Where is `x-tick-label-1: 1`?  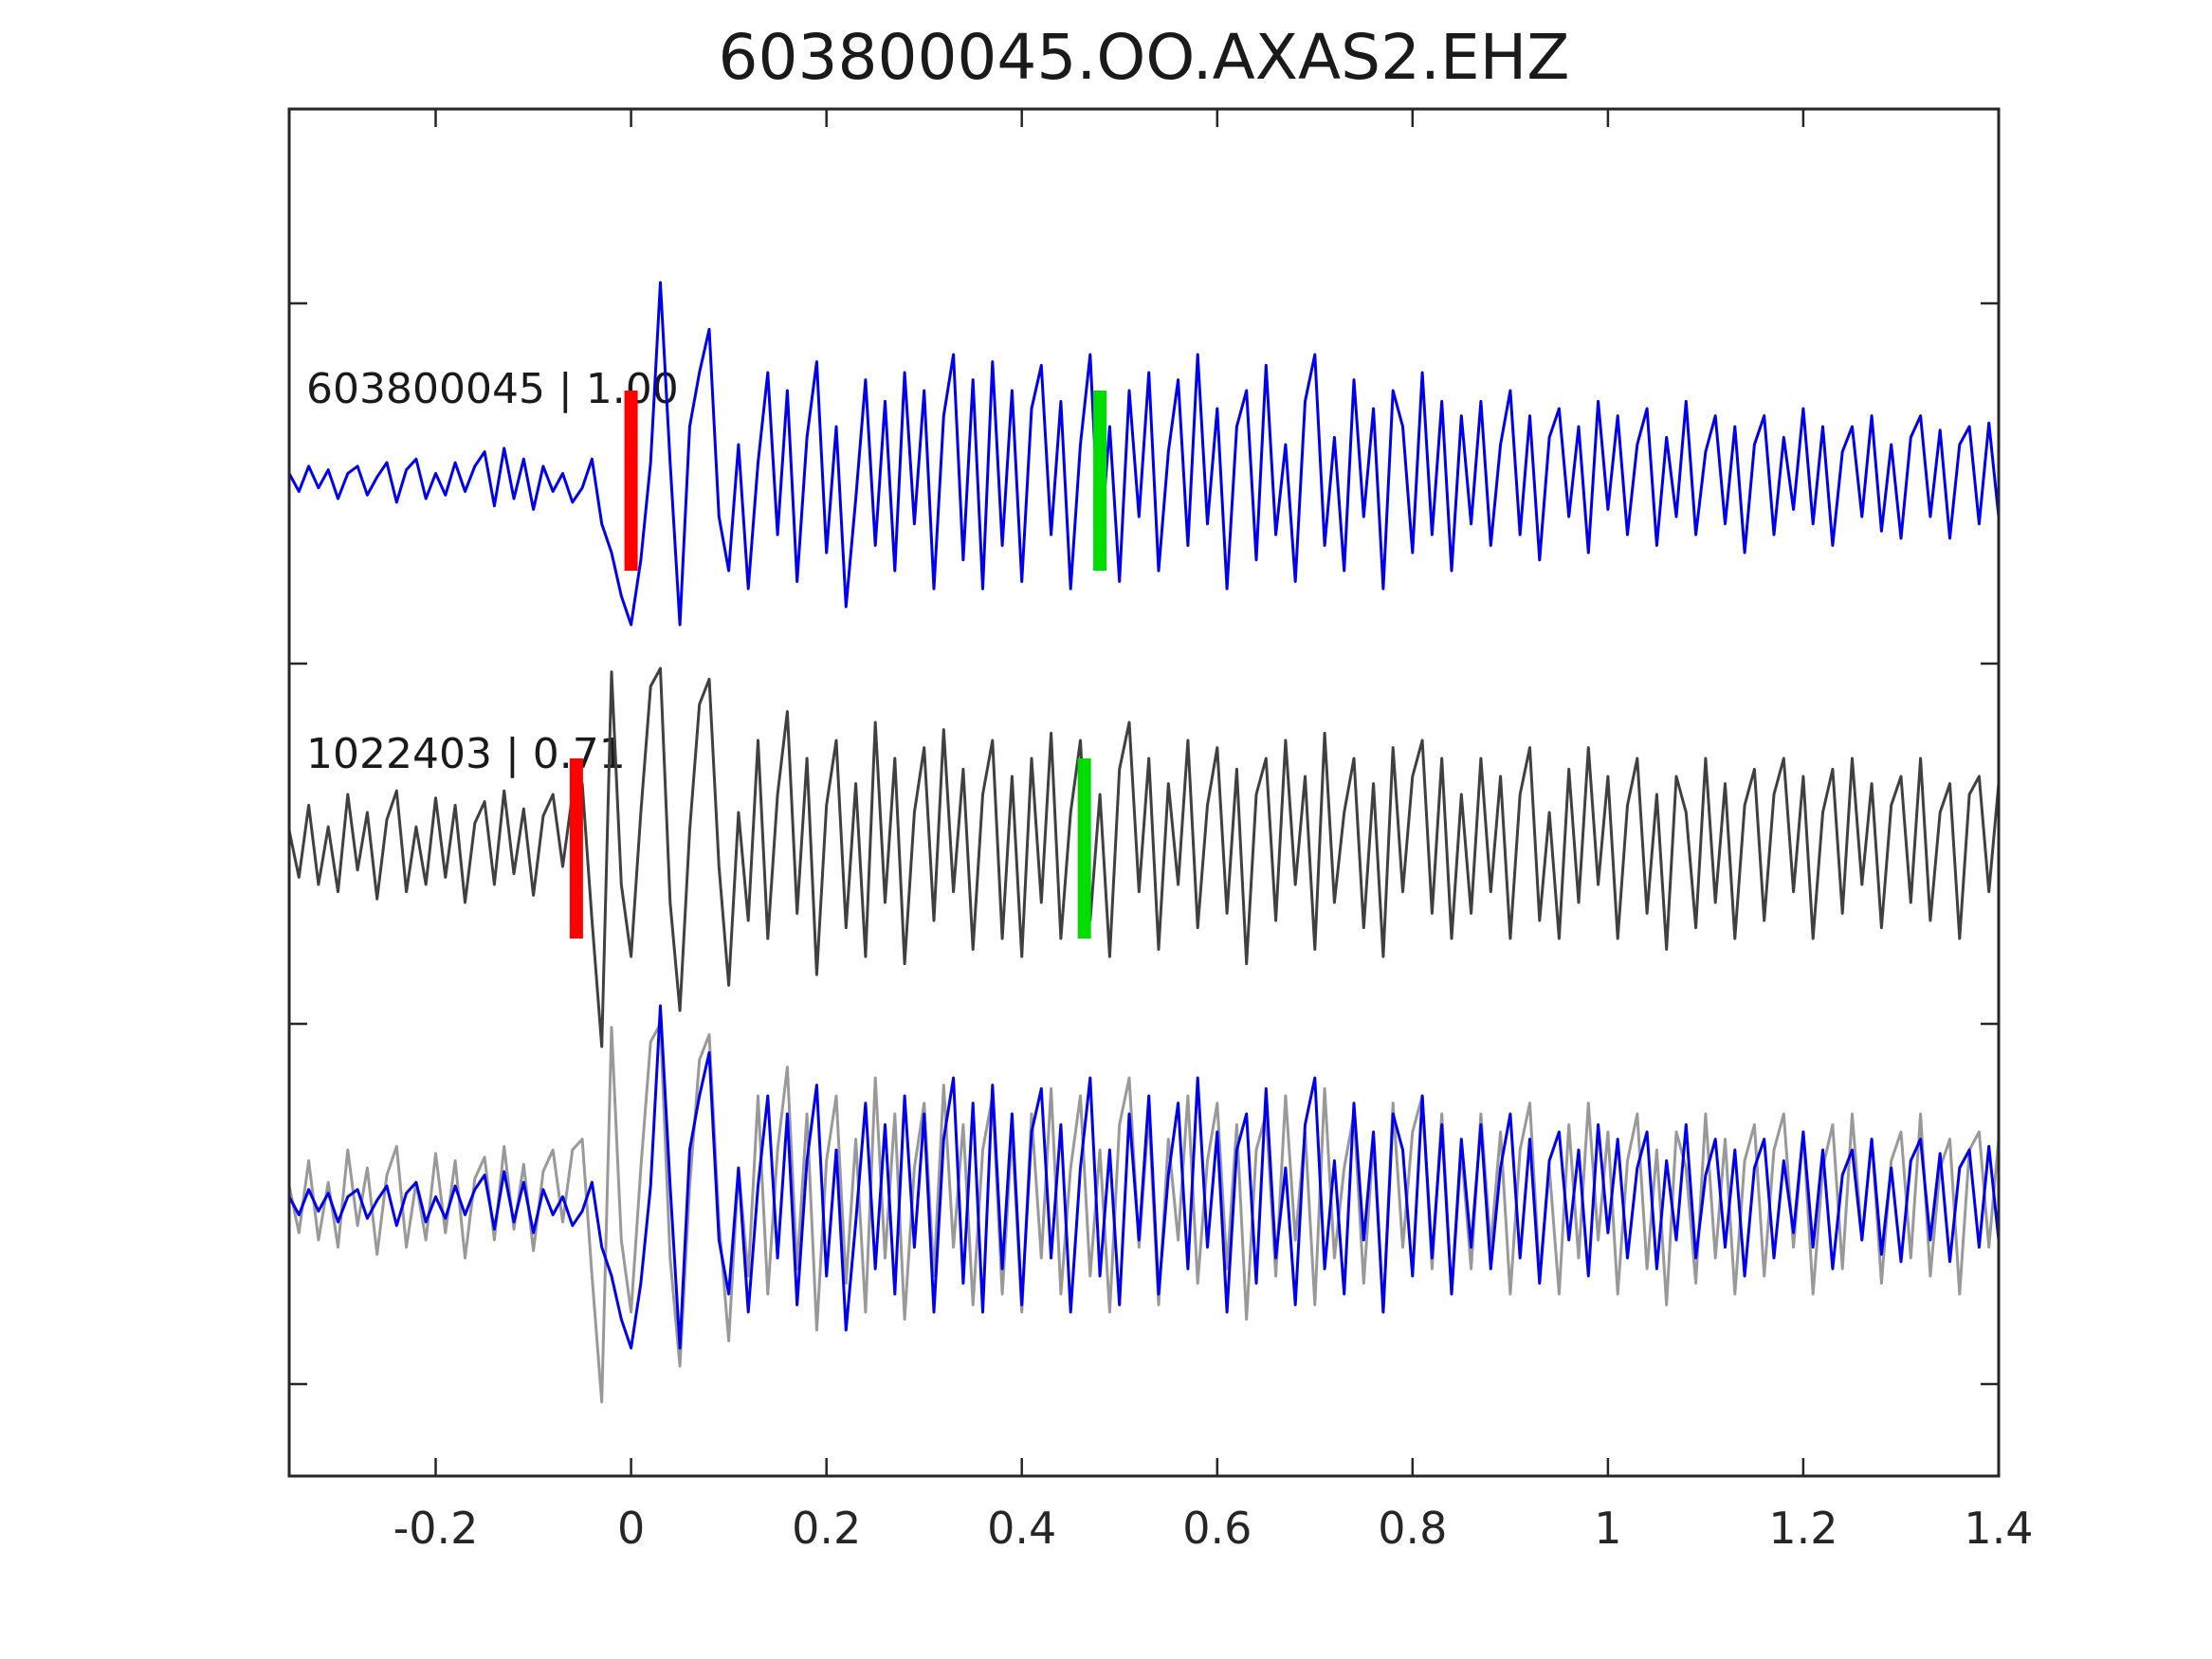
x-tick-label-1: 1 is located at coordinates (1608, 1528).